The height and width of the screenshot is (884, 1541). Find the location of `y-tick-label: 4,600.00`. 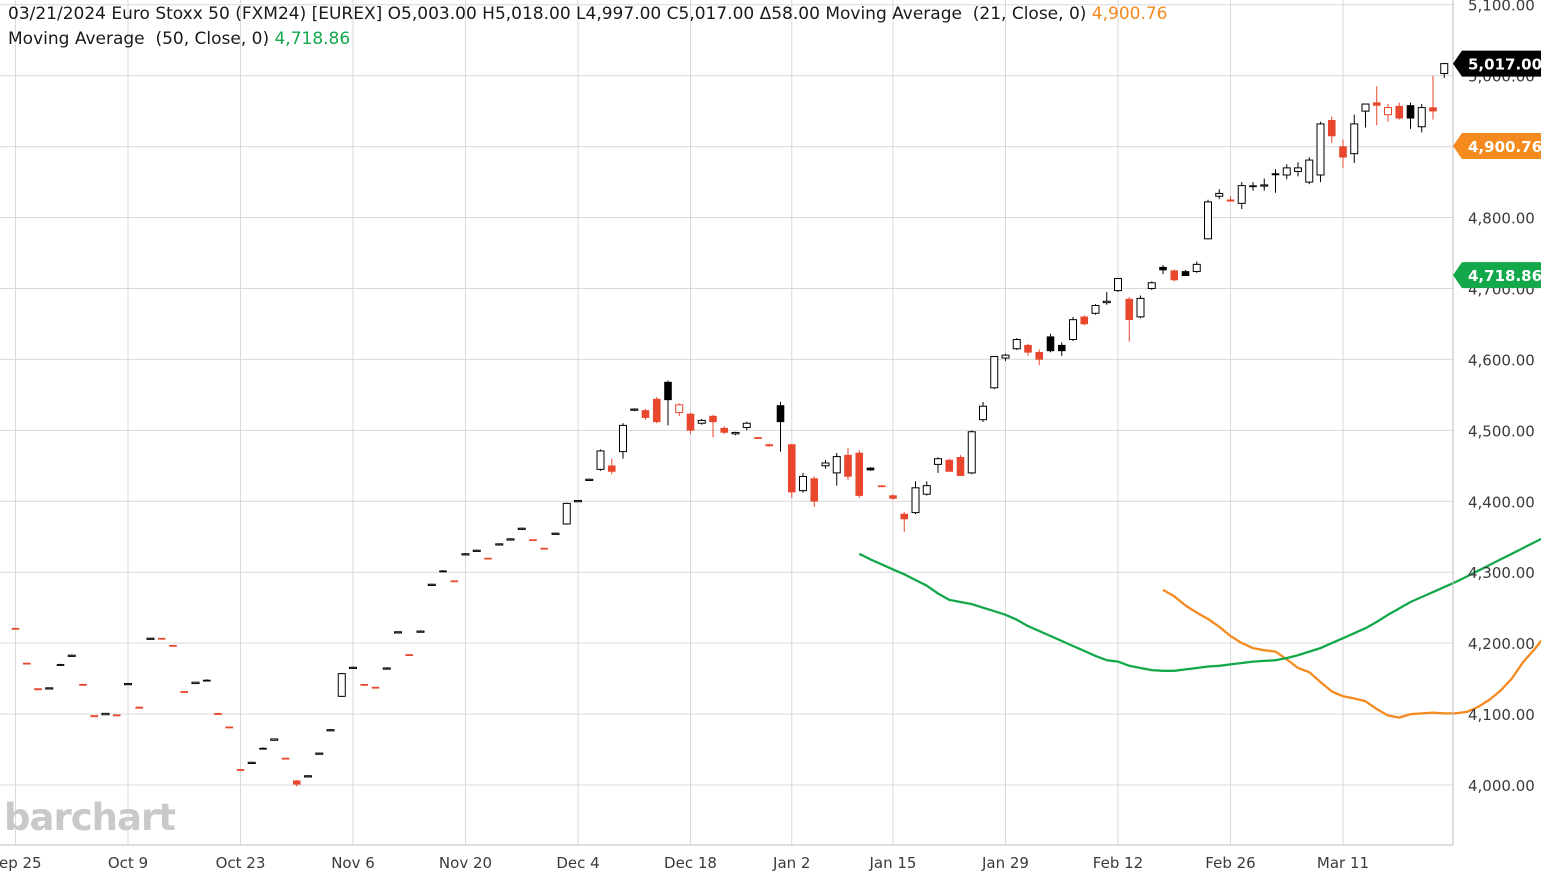

y-tick-label: 4,600.00 is located at coordinates (1501, 360).